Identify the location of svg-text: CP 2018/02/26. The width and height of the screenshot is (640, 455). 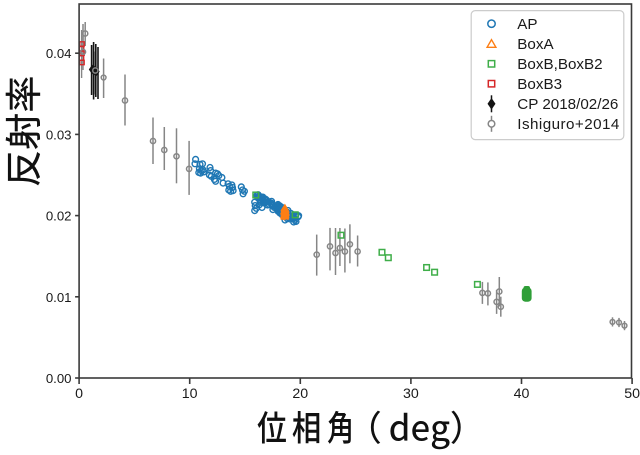
(567, 104).